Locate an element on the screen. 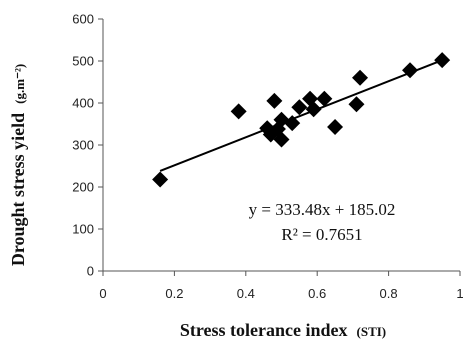 Image resolution: width=469 pixels, height=346 pixels. x-axis-title: Stress tolerance index (STI) is located at coordinates (283, 330).